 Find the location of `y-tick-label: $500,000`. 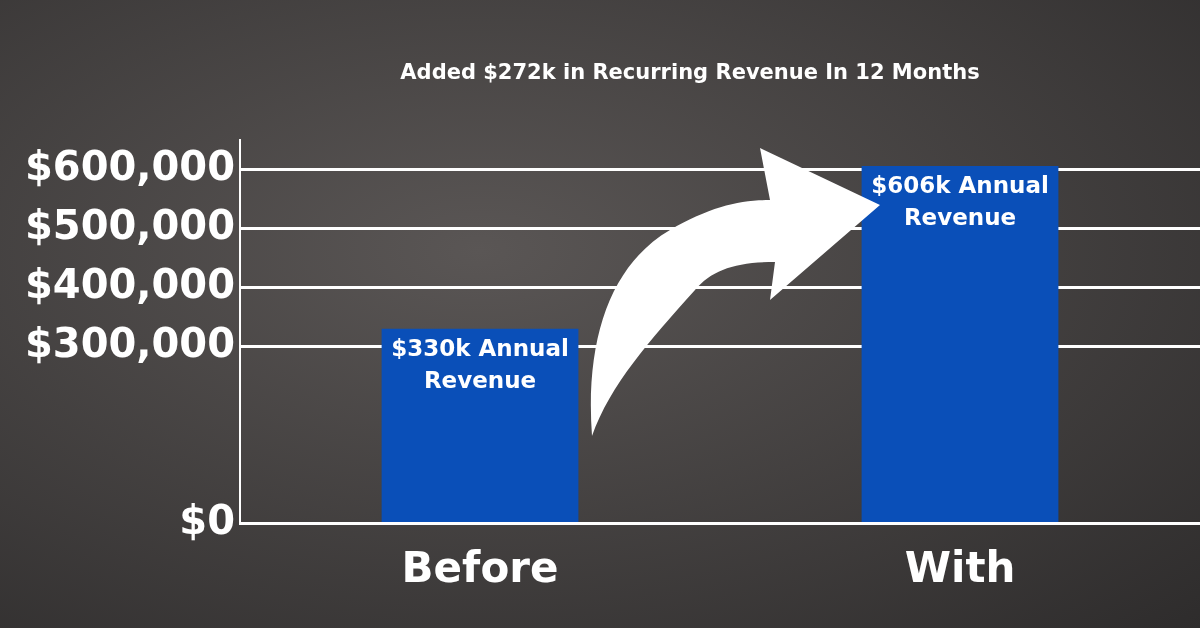

y-tick-label: $500,000 is located at coordinates (130, 224).